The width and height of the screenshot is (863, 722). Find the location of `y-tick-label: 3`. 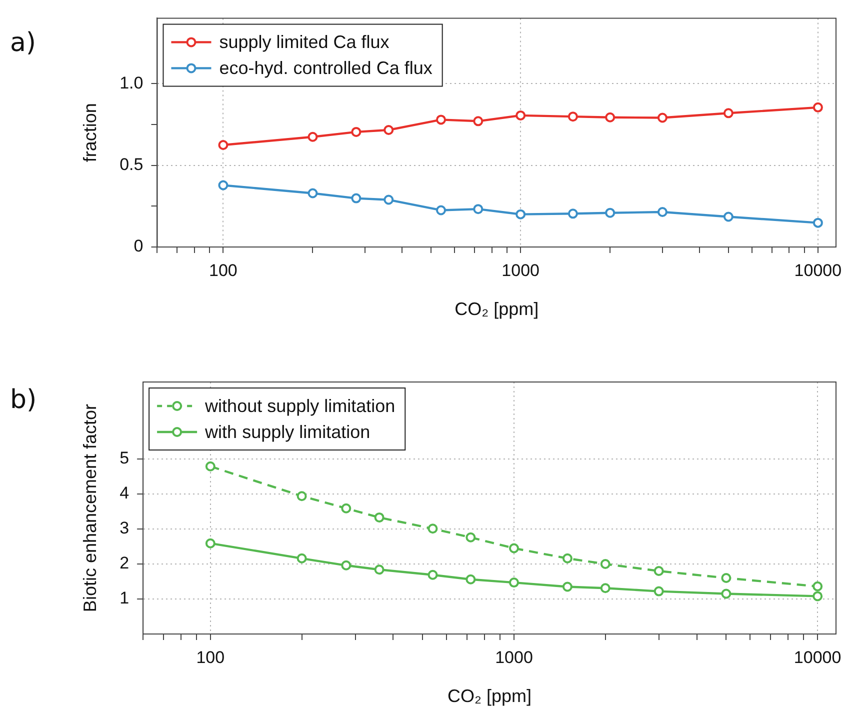

y-tick-label: 3 is located at coordinates (125, 528).